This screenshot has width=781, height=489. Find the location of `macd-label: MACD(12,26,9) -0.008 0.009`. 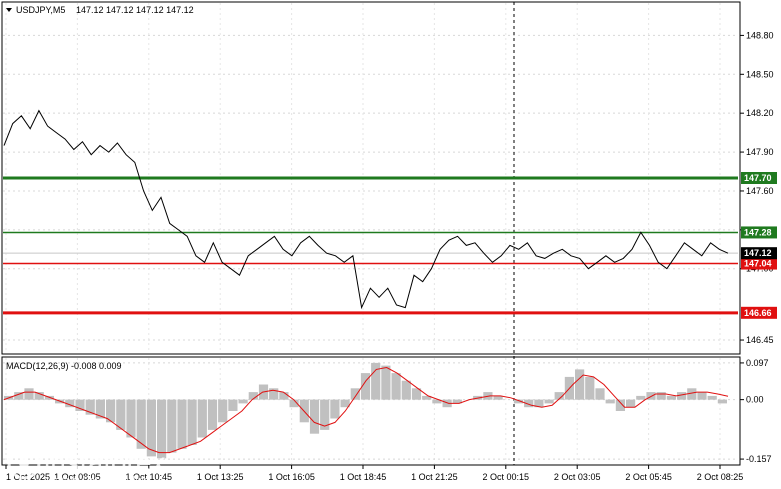

macd-label: MACD(12,26,9) -0.008 0.009 is located at coordinates (64, 366).